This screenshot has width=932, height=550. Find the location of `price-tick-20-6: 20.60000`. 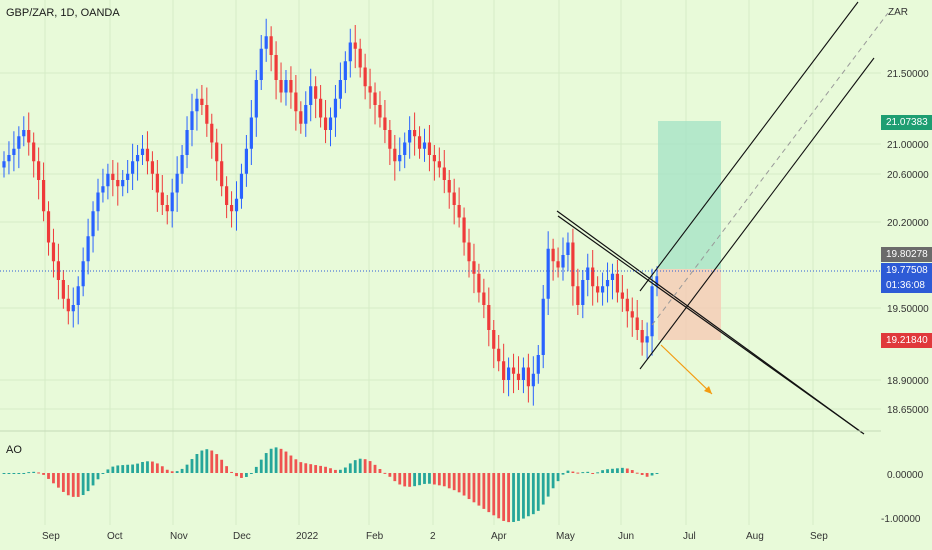

price-tick-20-6: 20.60000 is located at coordinates (908, 175).